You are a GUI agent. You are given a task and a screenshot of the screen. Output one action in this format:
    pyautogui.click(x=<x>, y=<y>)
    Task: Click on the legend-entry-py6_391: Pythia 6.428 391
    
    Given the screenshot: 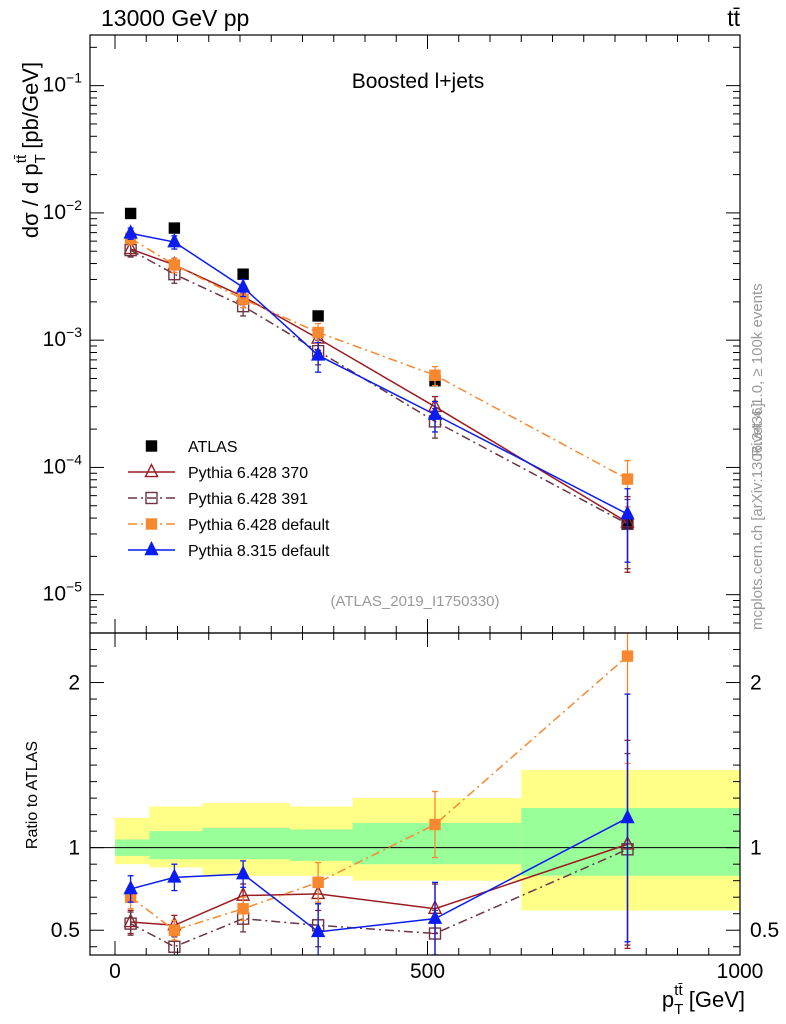 What is the action you would take?
    pyautogui.click(x=218, y=499)
    